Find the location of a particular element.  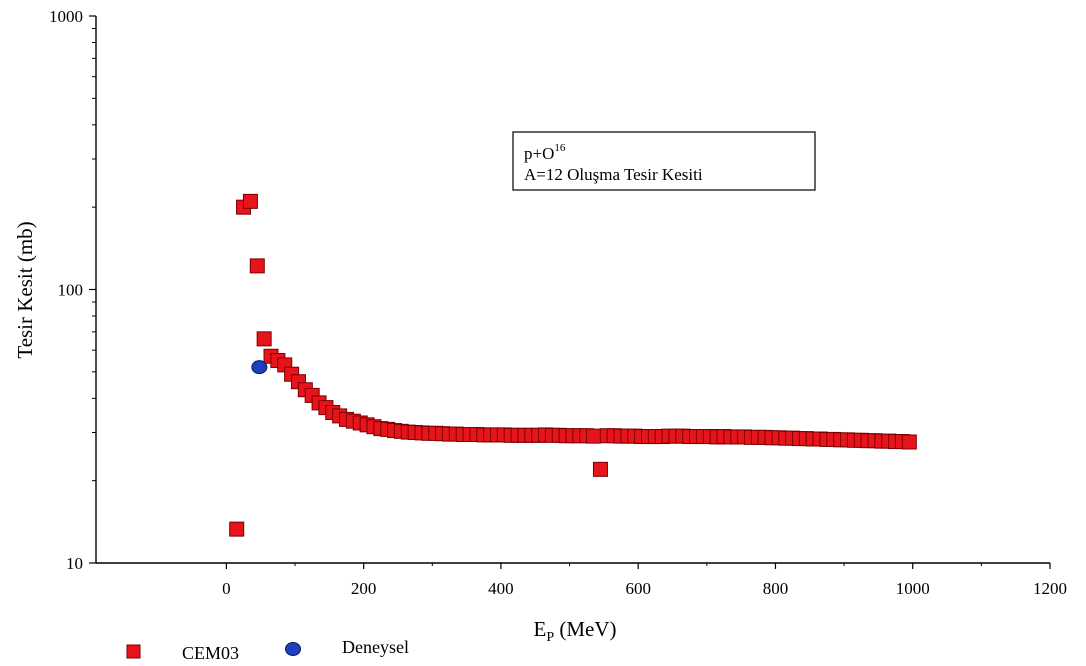

annotation-box: p+O16 A=12 Oluşma Tesir Kesiti is located at coordinates (664, 161).